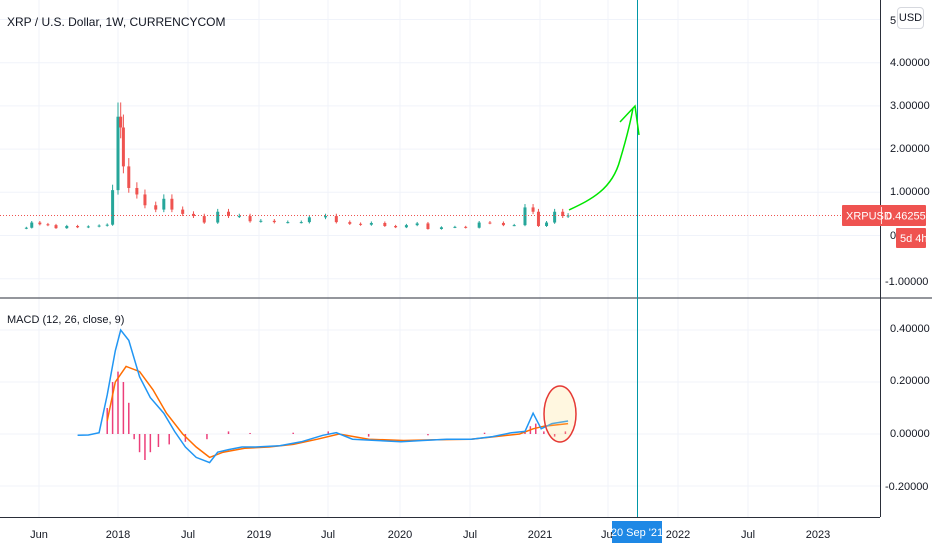 The height and width of the screenshot is (550, 932). What do you see at coordinates (910, 381) in the screenshot?
I see `macd-axis-label: 0.20000` at bounding box center [910, 381].